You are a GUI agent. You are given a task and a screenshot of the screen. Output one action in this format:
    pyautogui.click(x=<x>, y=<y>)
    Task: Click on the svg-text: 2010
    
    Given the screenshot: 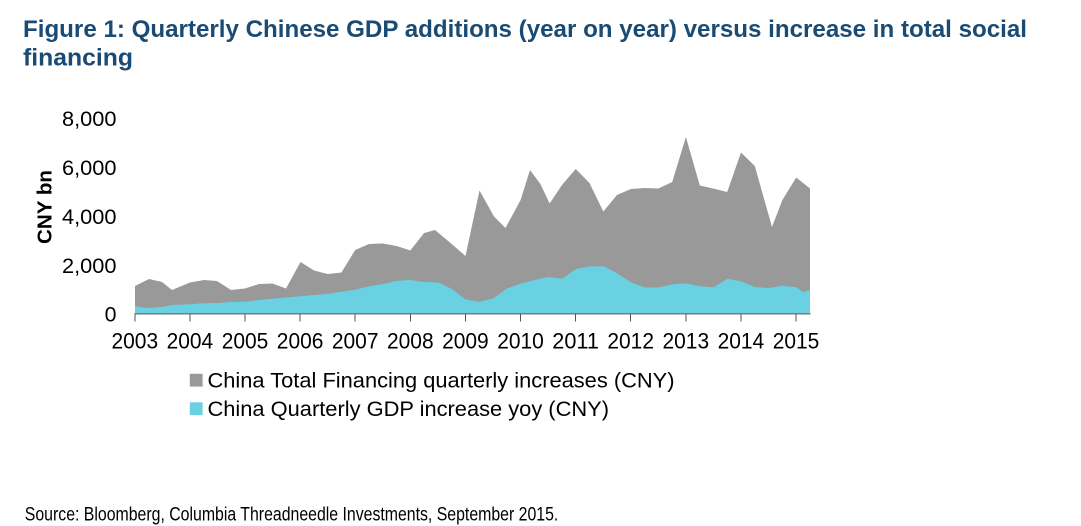 What is the action you would take?
    pyautogui.click(x=520, y=340)
    